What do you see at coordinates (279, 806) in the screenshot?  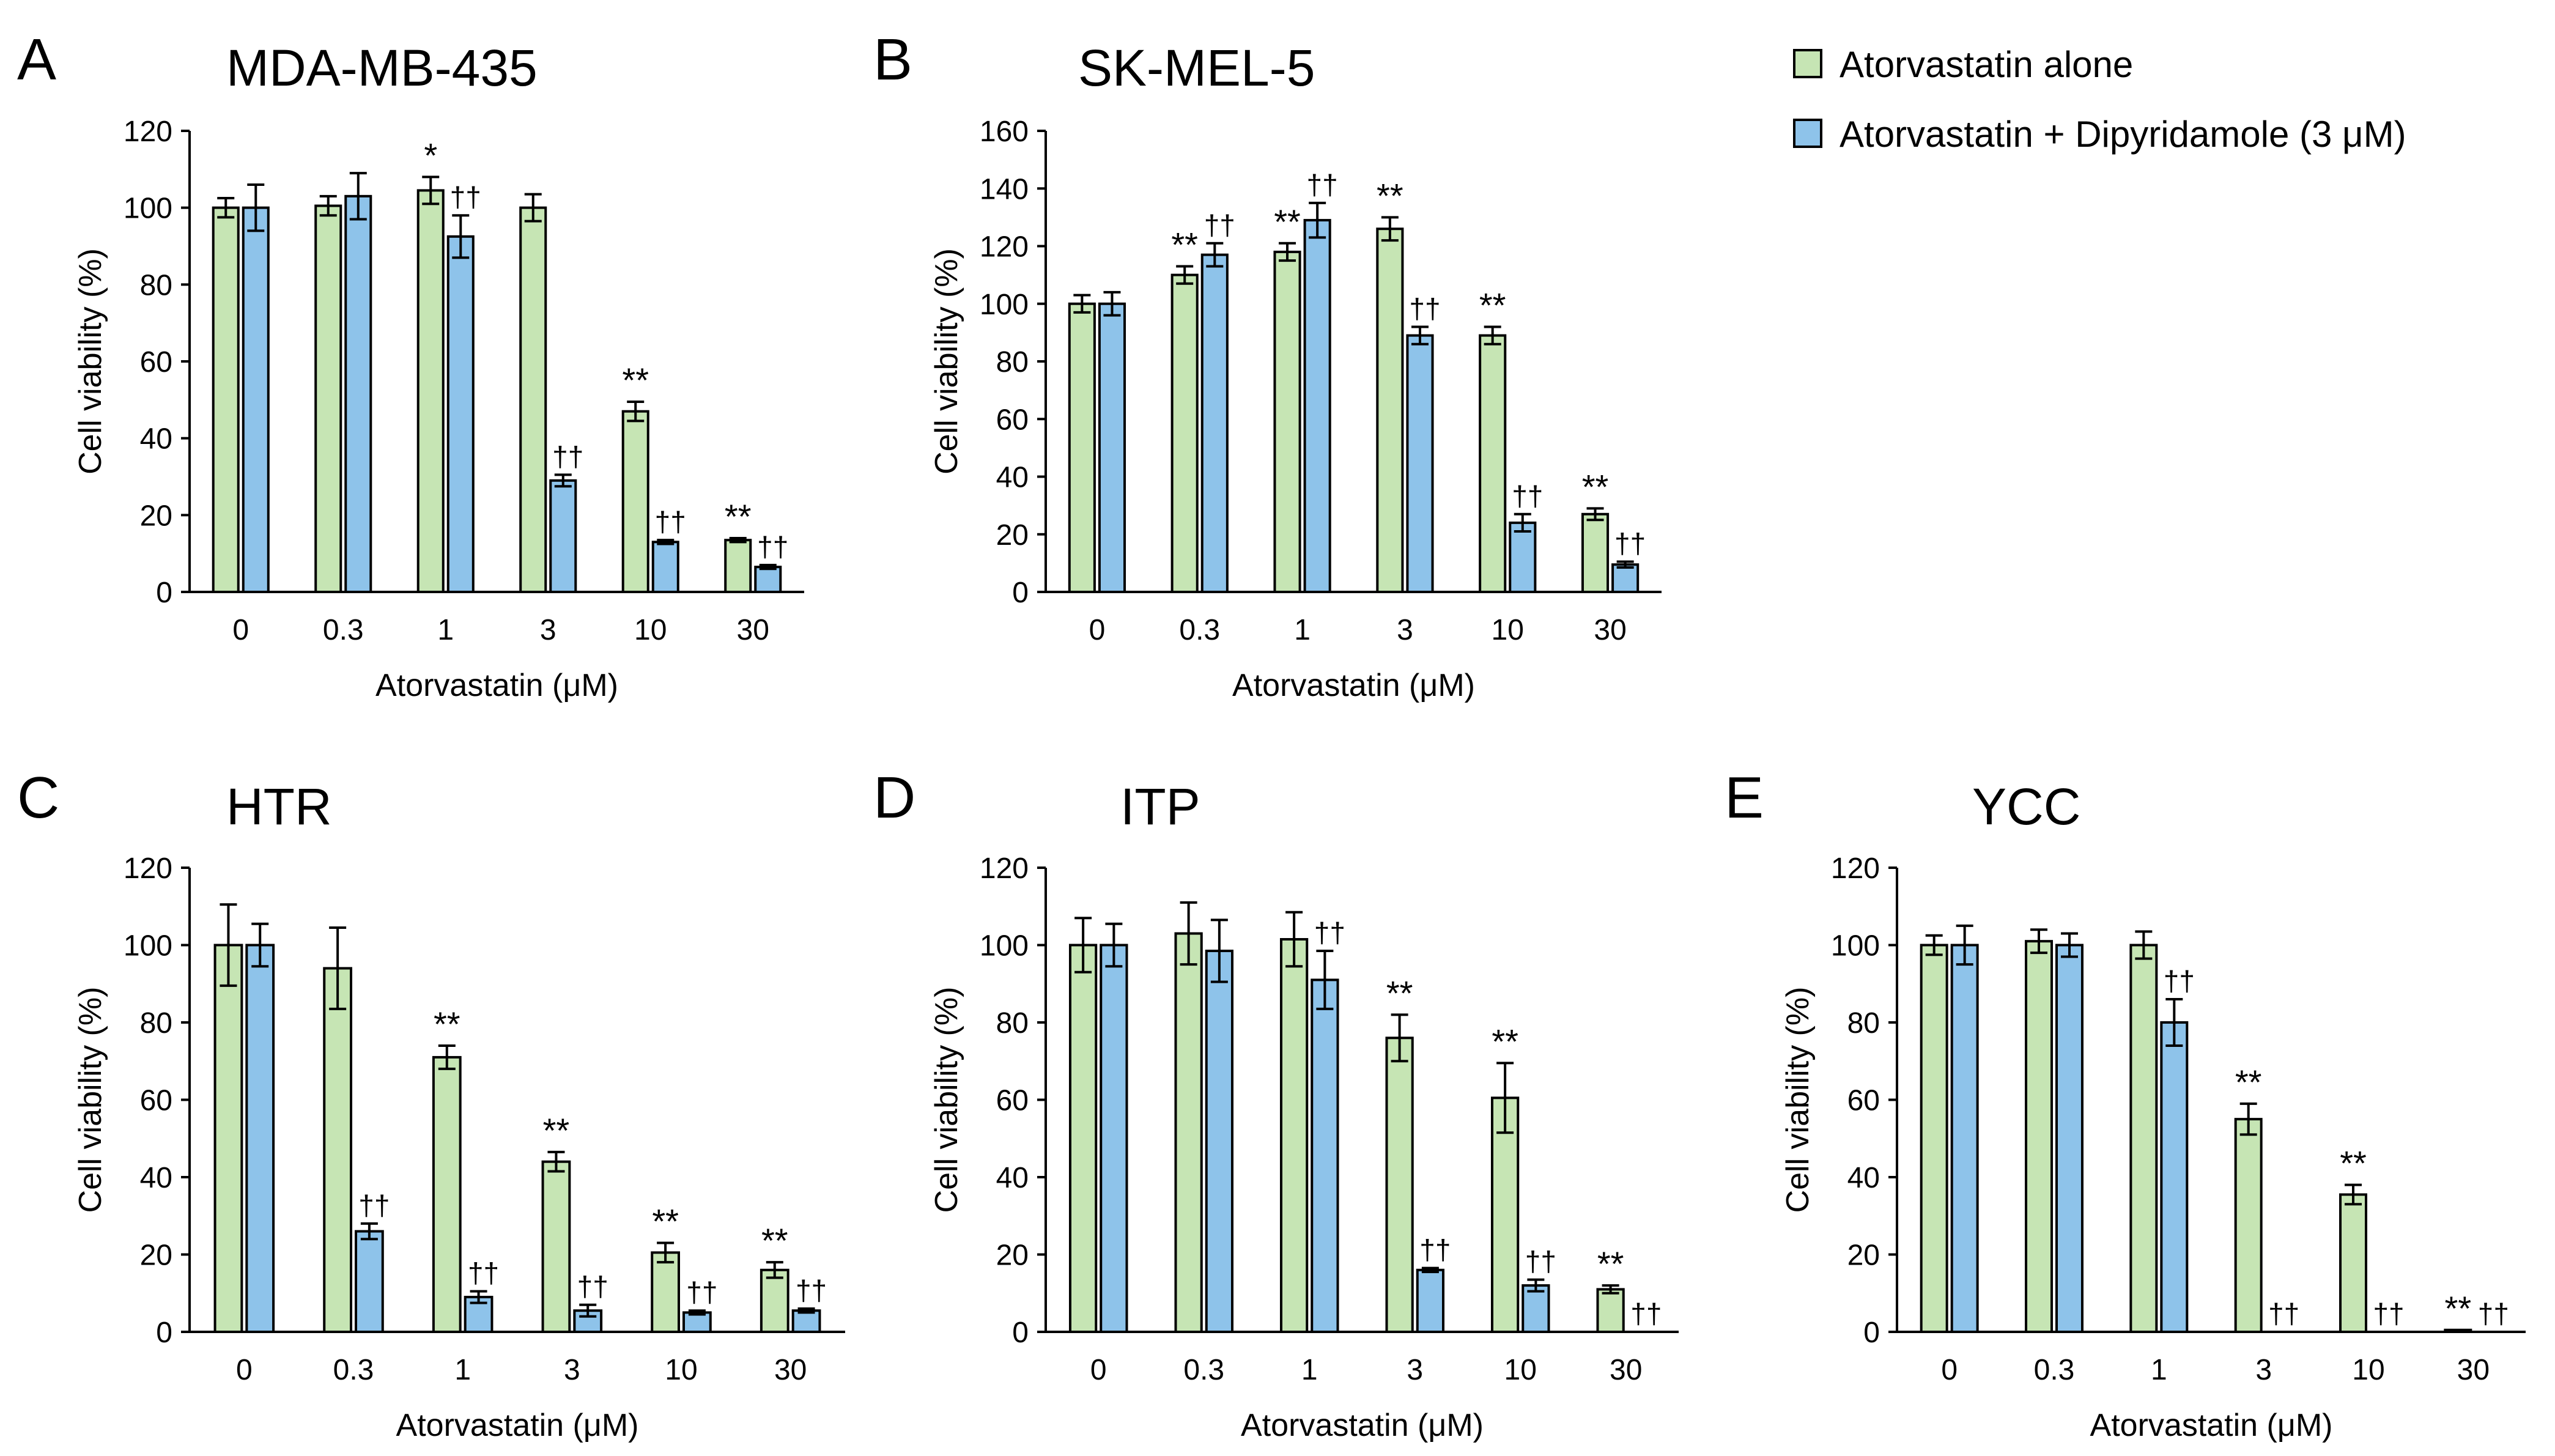 I see `panel-title: HTR` at bounding box center [279, 806].